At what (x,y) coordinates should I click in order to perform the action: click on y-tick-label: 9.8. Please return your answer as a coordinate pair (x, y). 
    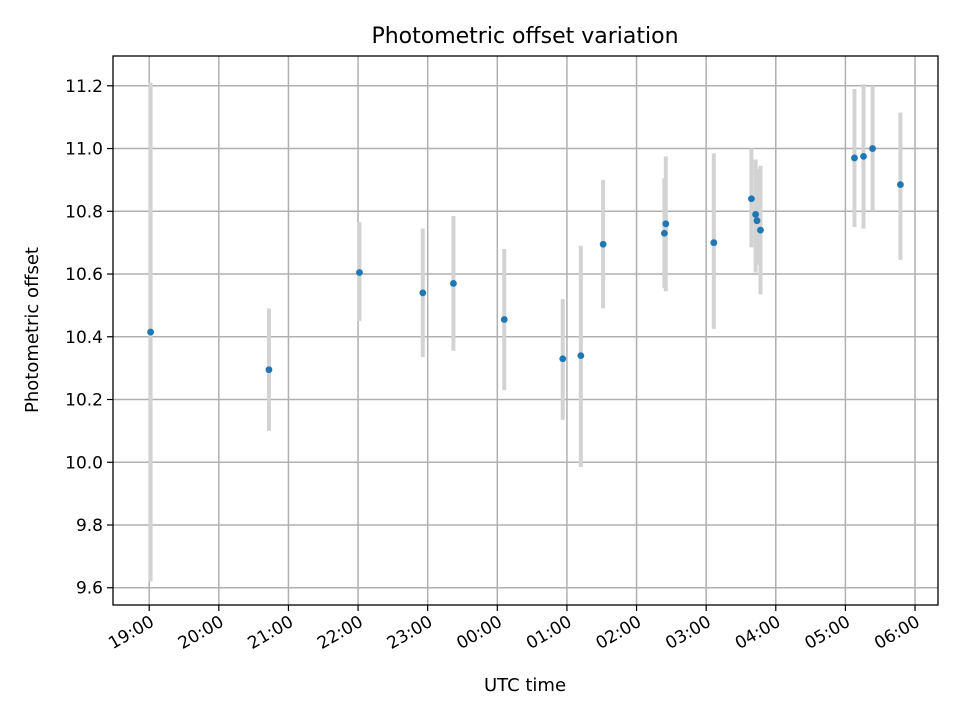
    Looking at the image, I should click on (89, 526).